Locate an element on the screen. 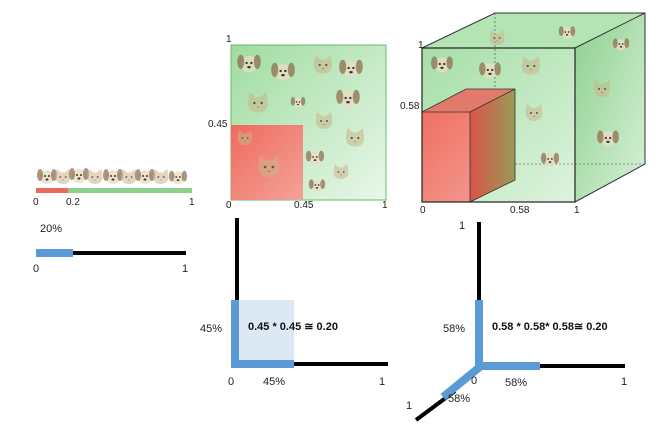 This screenshot has height=440, width=661. square-illustration is located at coordinates (308, 122).